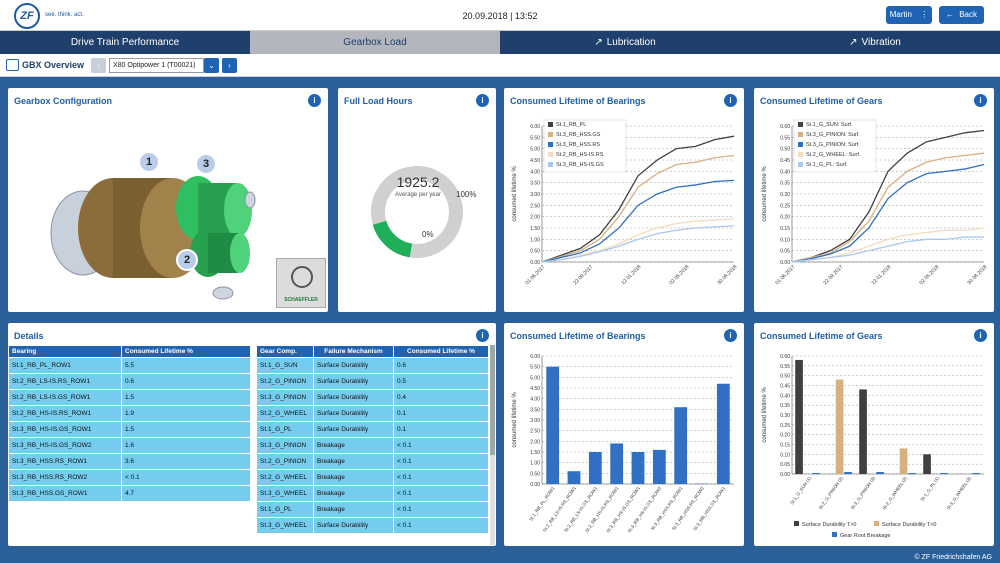 This screenshot has width=1000, height=563. Describe the element at coordinates (833, 275) in the screenshot. I see `x-tick-label: 22.09.2017` at that location.